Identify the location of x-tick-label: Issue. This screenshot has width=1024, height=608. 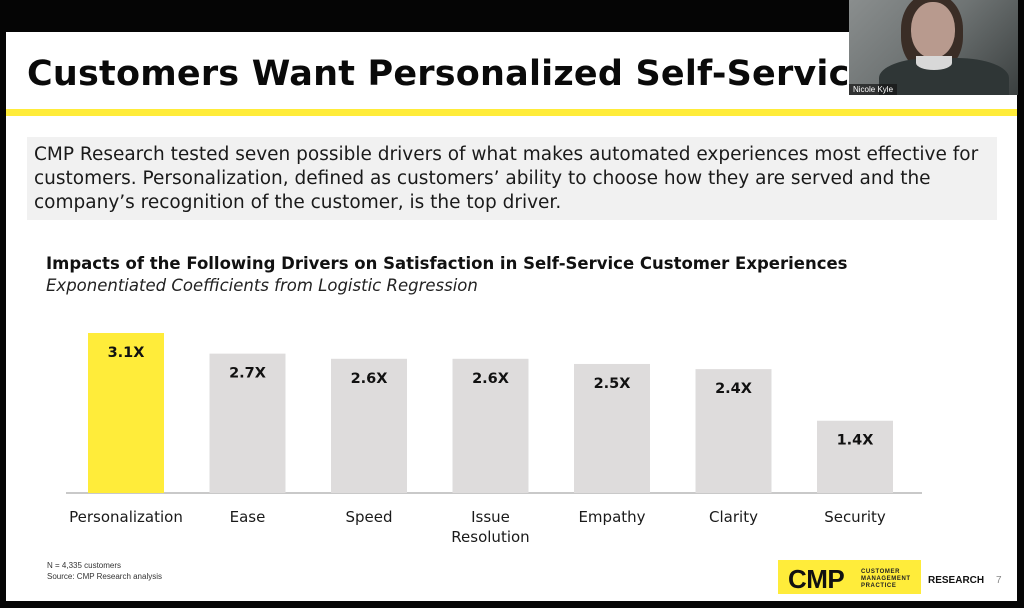
(490, 517).